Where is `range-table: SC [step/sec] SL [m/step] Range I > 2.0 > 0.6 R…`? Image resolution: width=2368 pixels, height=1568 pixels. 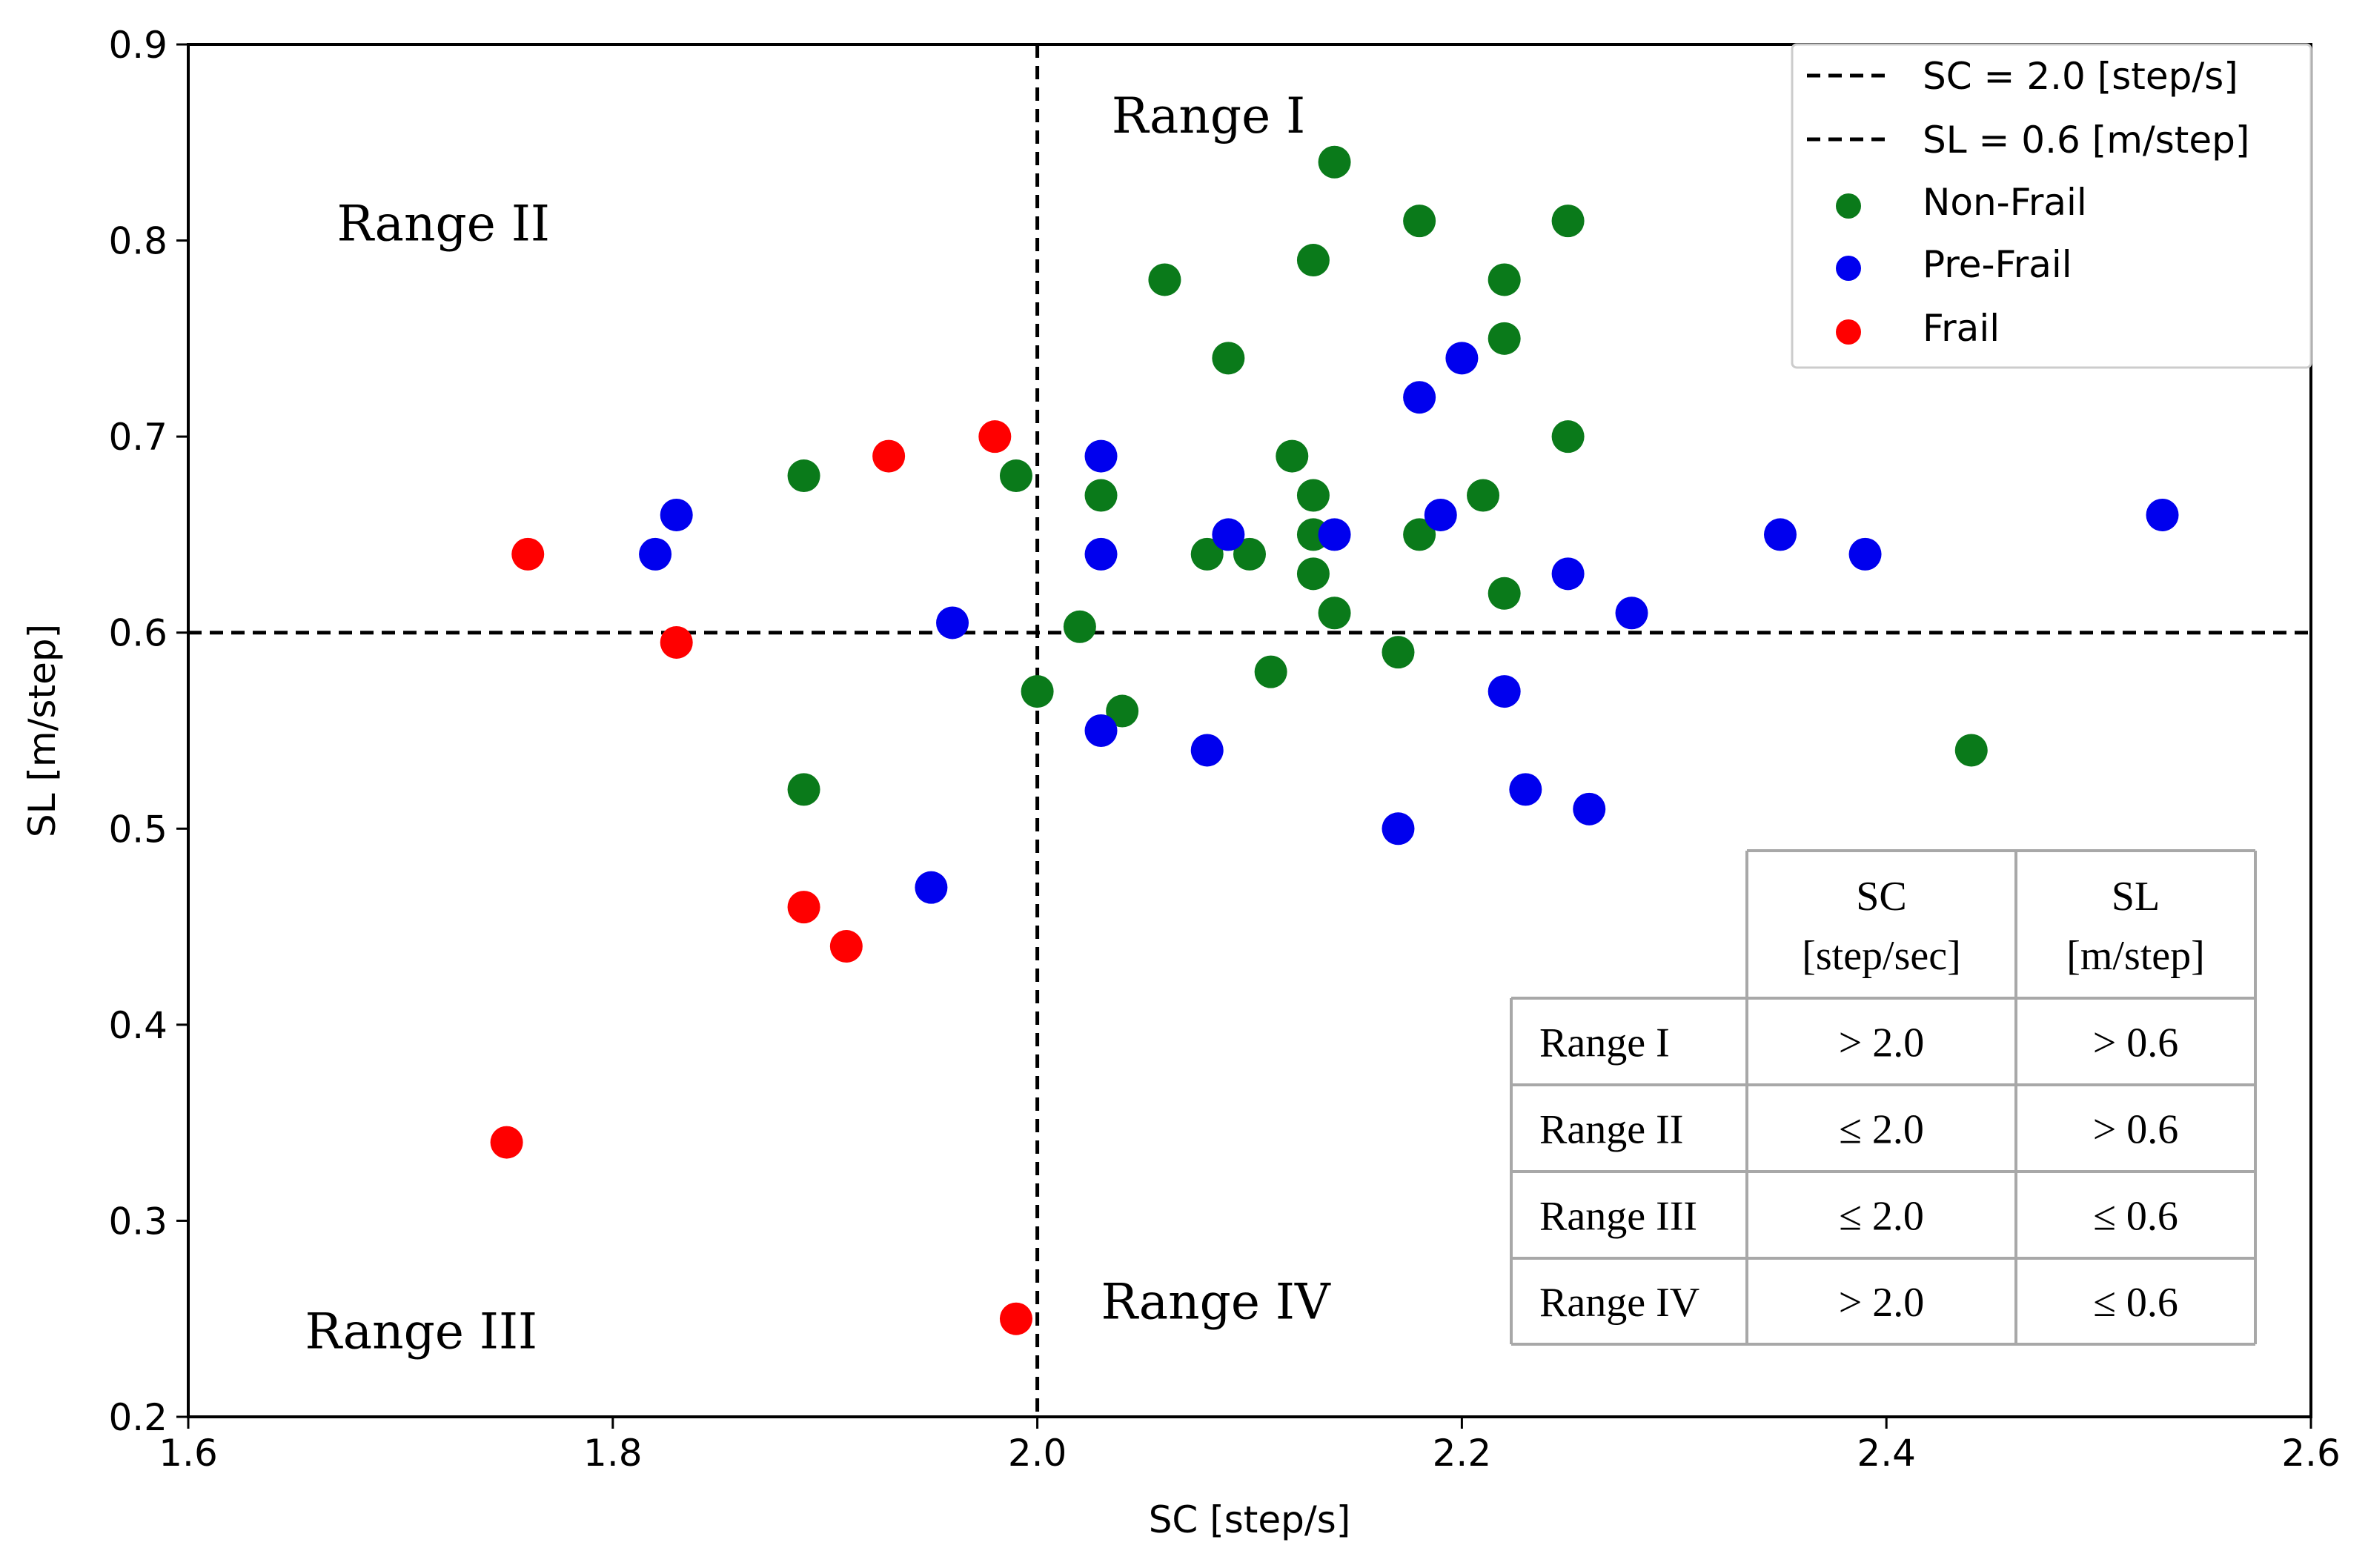
range-table: SC [step/sec] SL [m/step] Range I > 2.0 > 0.6 R… is located at coordinates (1883, 1097).